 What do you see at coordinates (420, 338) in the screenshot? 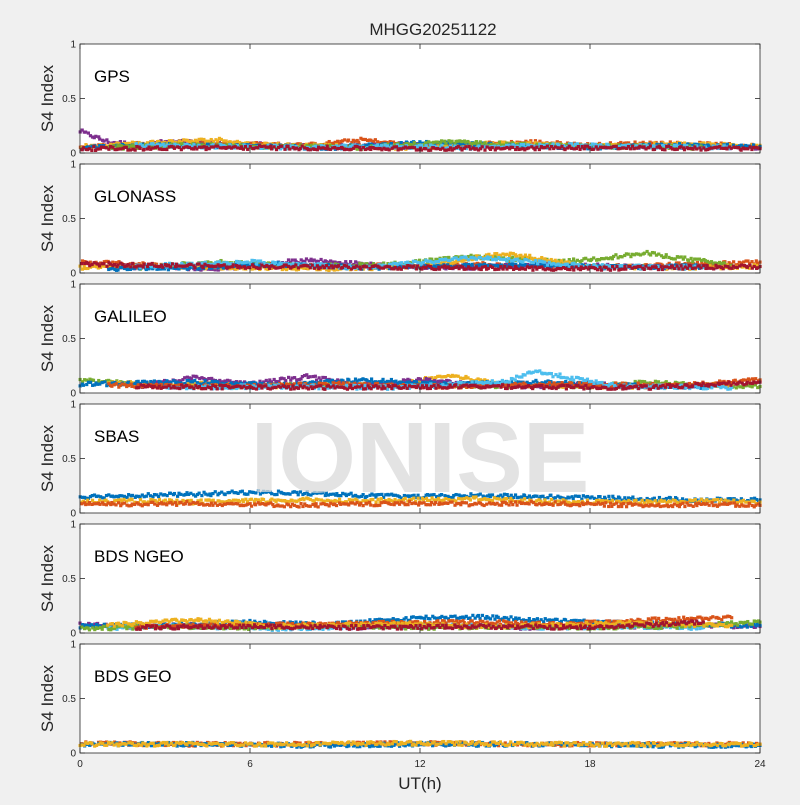
I see `axes-background` at bounding box center [420, 338].